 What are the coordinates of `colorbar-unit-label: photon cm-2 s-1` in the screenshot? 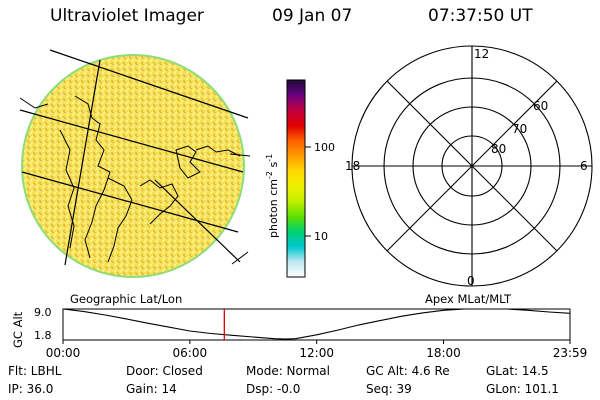 It's located at (272, 196).